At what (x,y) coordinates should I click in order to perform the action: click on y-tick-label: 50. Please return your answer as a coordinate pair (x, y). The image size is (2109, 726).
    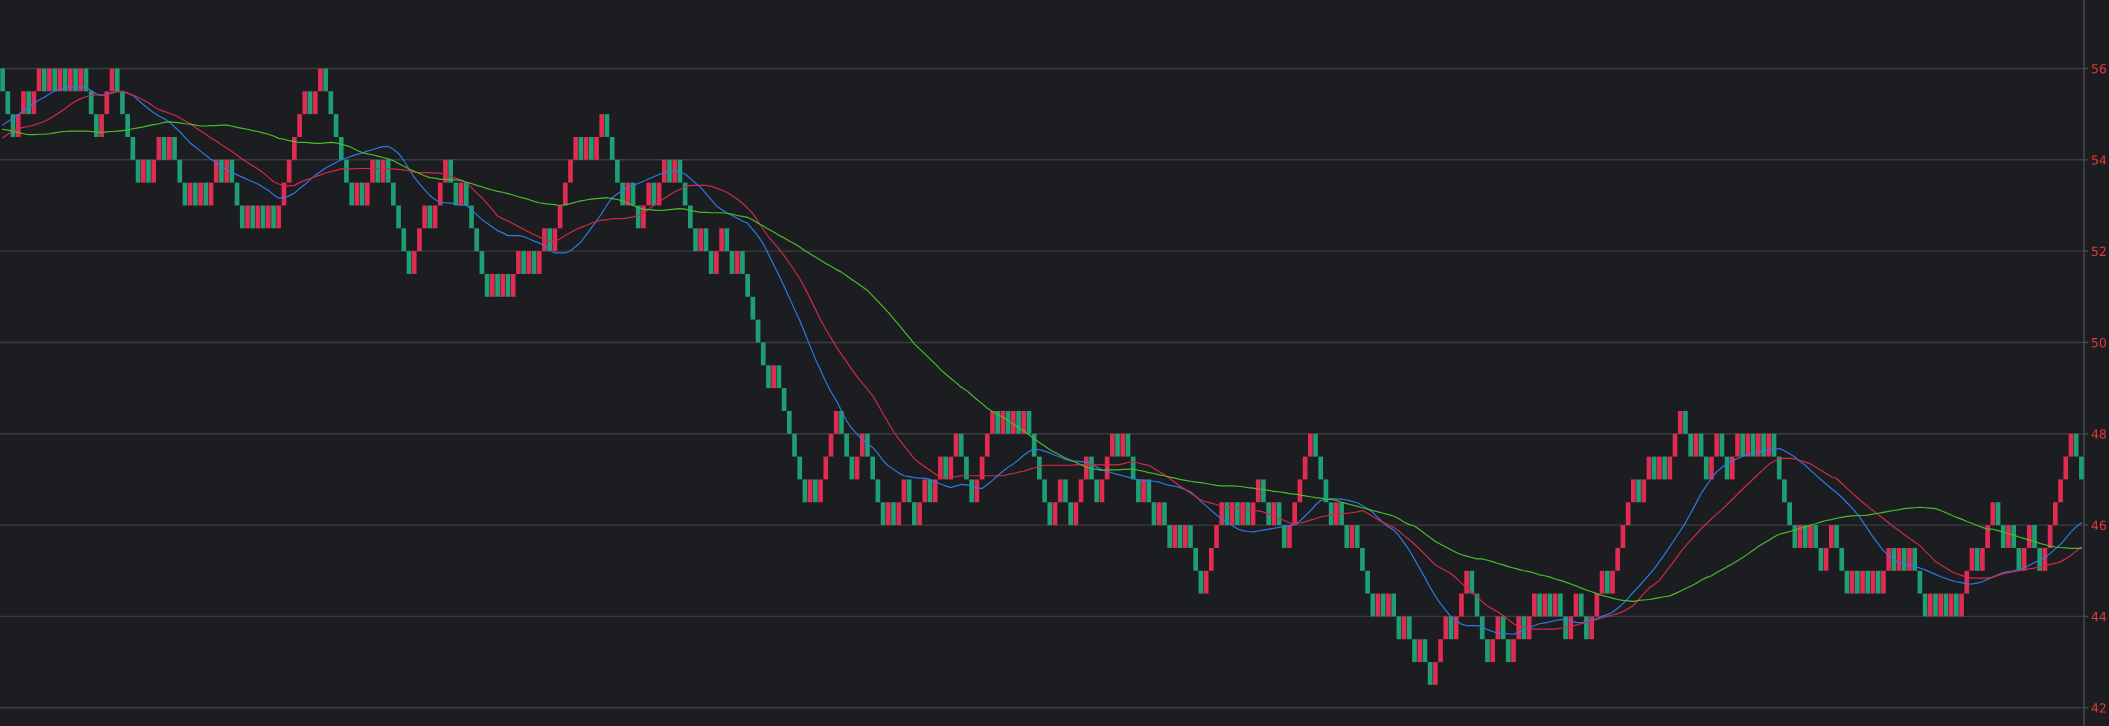
    Looking at the image, I should click on (2099, 342).